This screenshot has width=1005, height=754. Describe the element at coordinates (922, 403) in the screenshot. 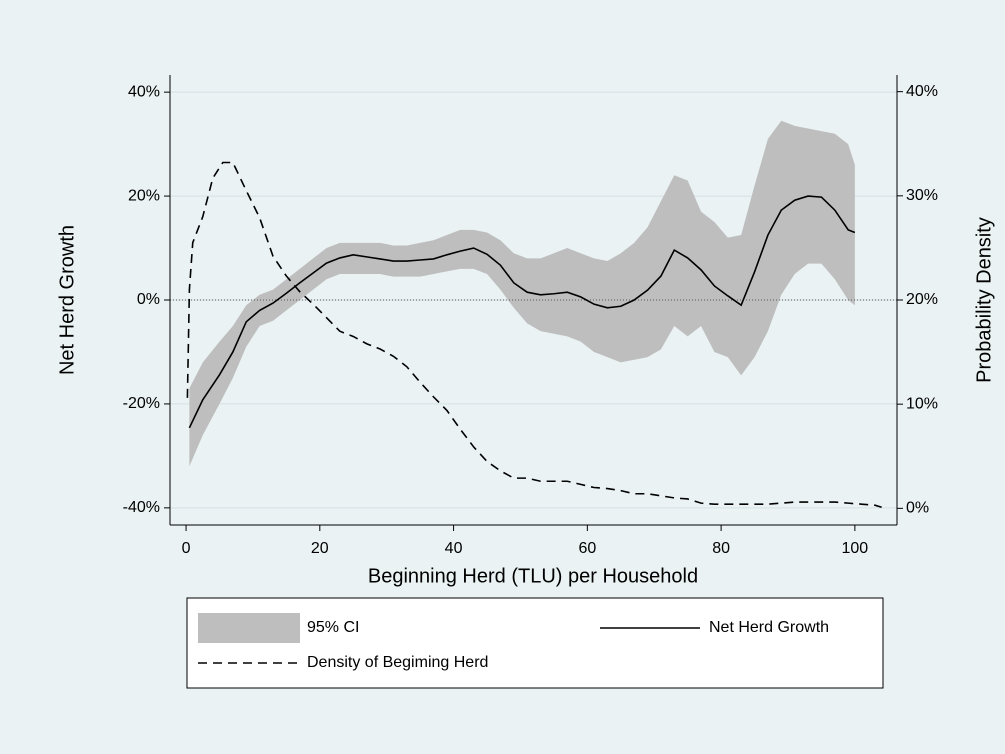

I see `y2-tick-label: 10%` at that location.